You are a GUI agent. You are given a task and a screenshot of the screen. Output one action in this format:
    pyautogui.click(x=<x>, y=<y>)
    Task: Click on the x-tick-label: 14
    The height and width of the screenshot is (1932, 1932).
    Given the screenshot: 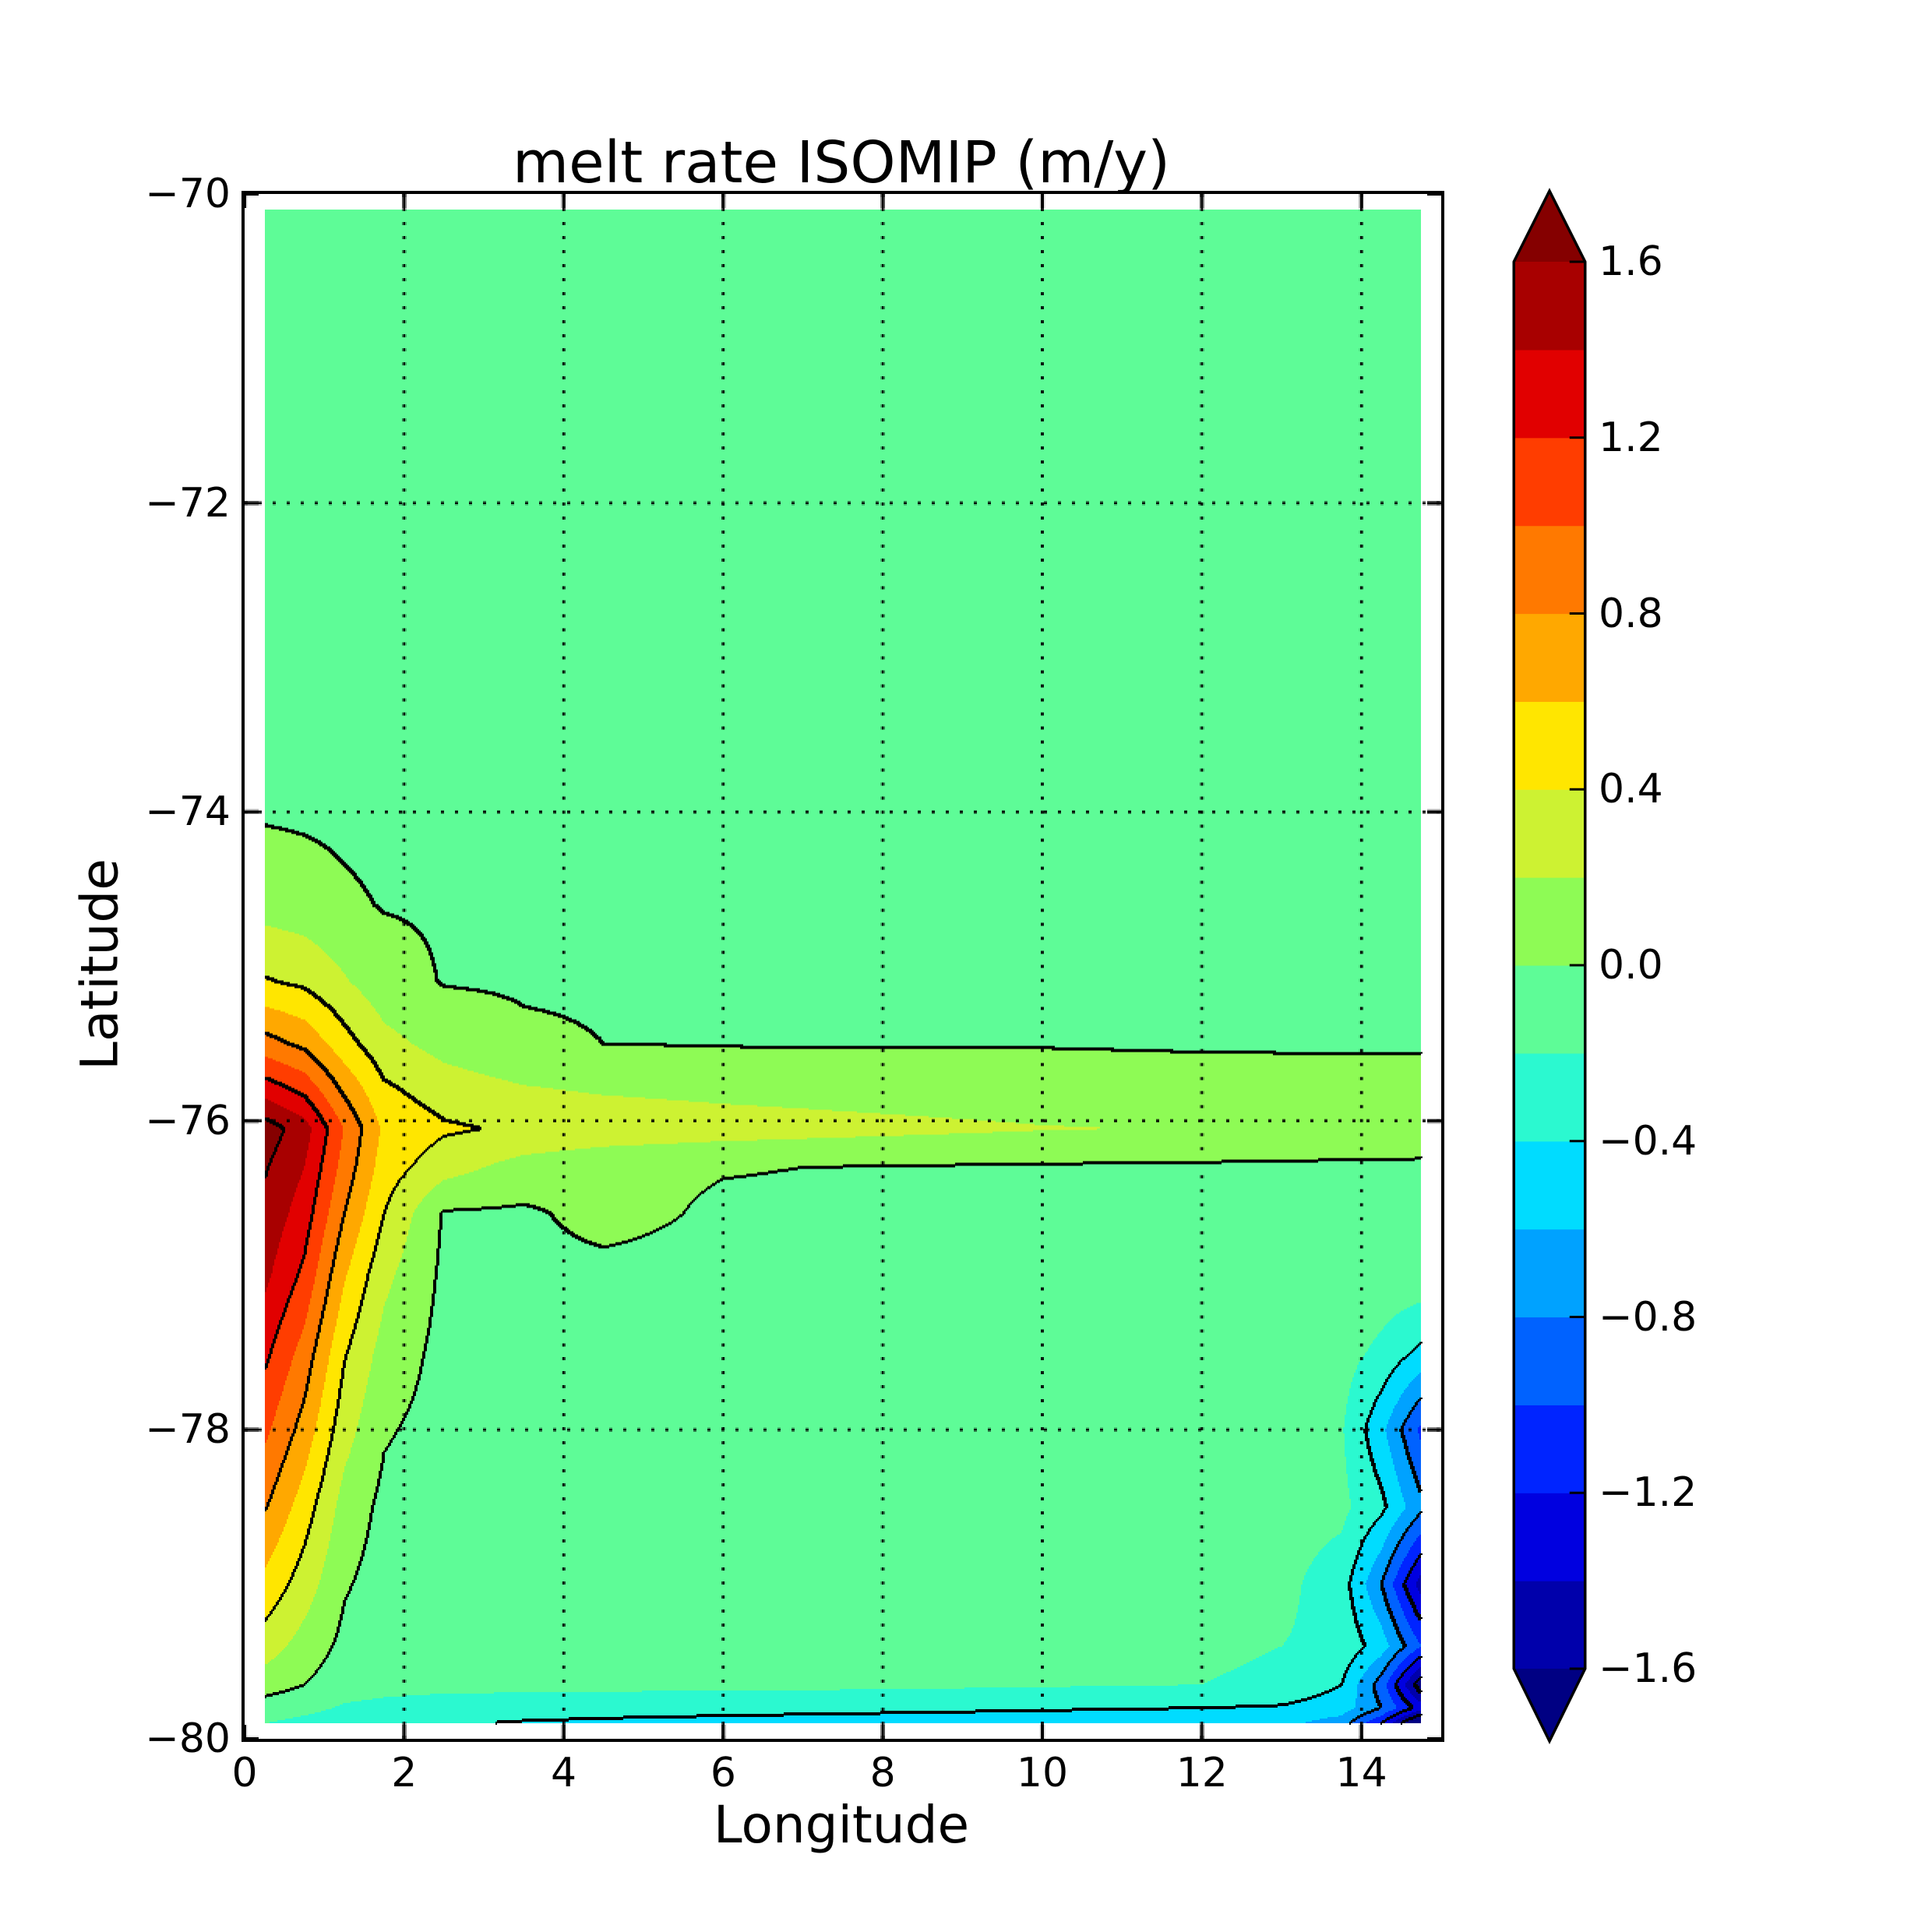 What is the action you would take?
    pyautogui.click(x=1361, y=1773)
    